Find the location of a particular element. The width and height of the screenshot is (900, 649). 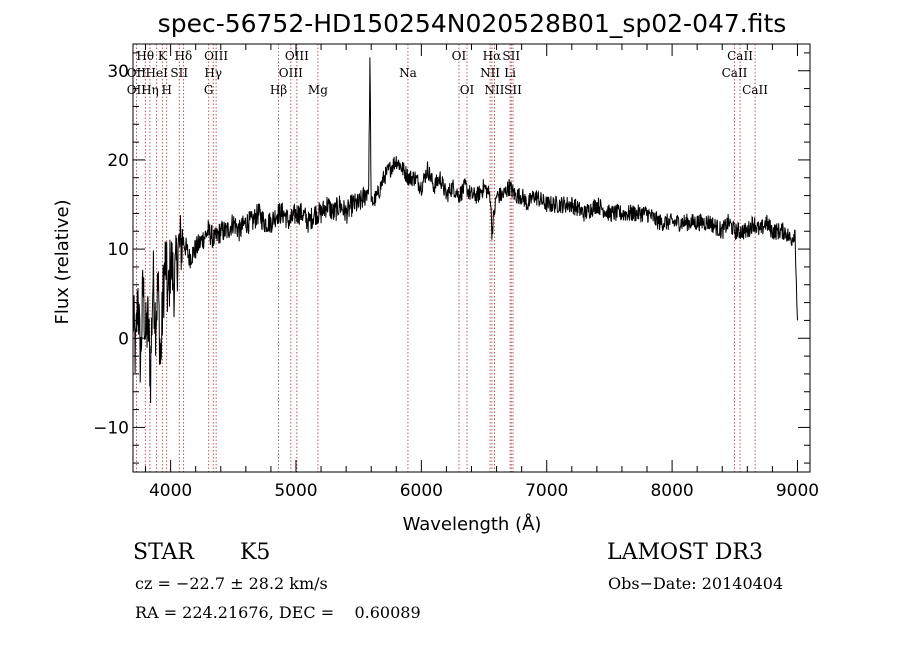

redshift-text: cz = −22.7 ± 28.2 km/s is located at coordinates (231, 583).